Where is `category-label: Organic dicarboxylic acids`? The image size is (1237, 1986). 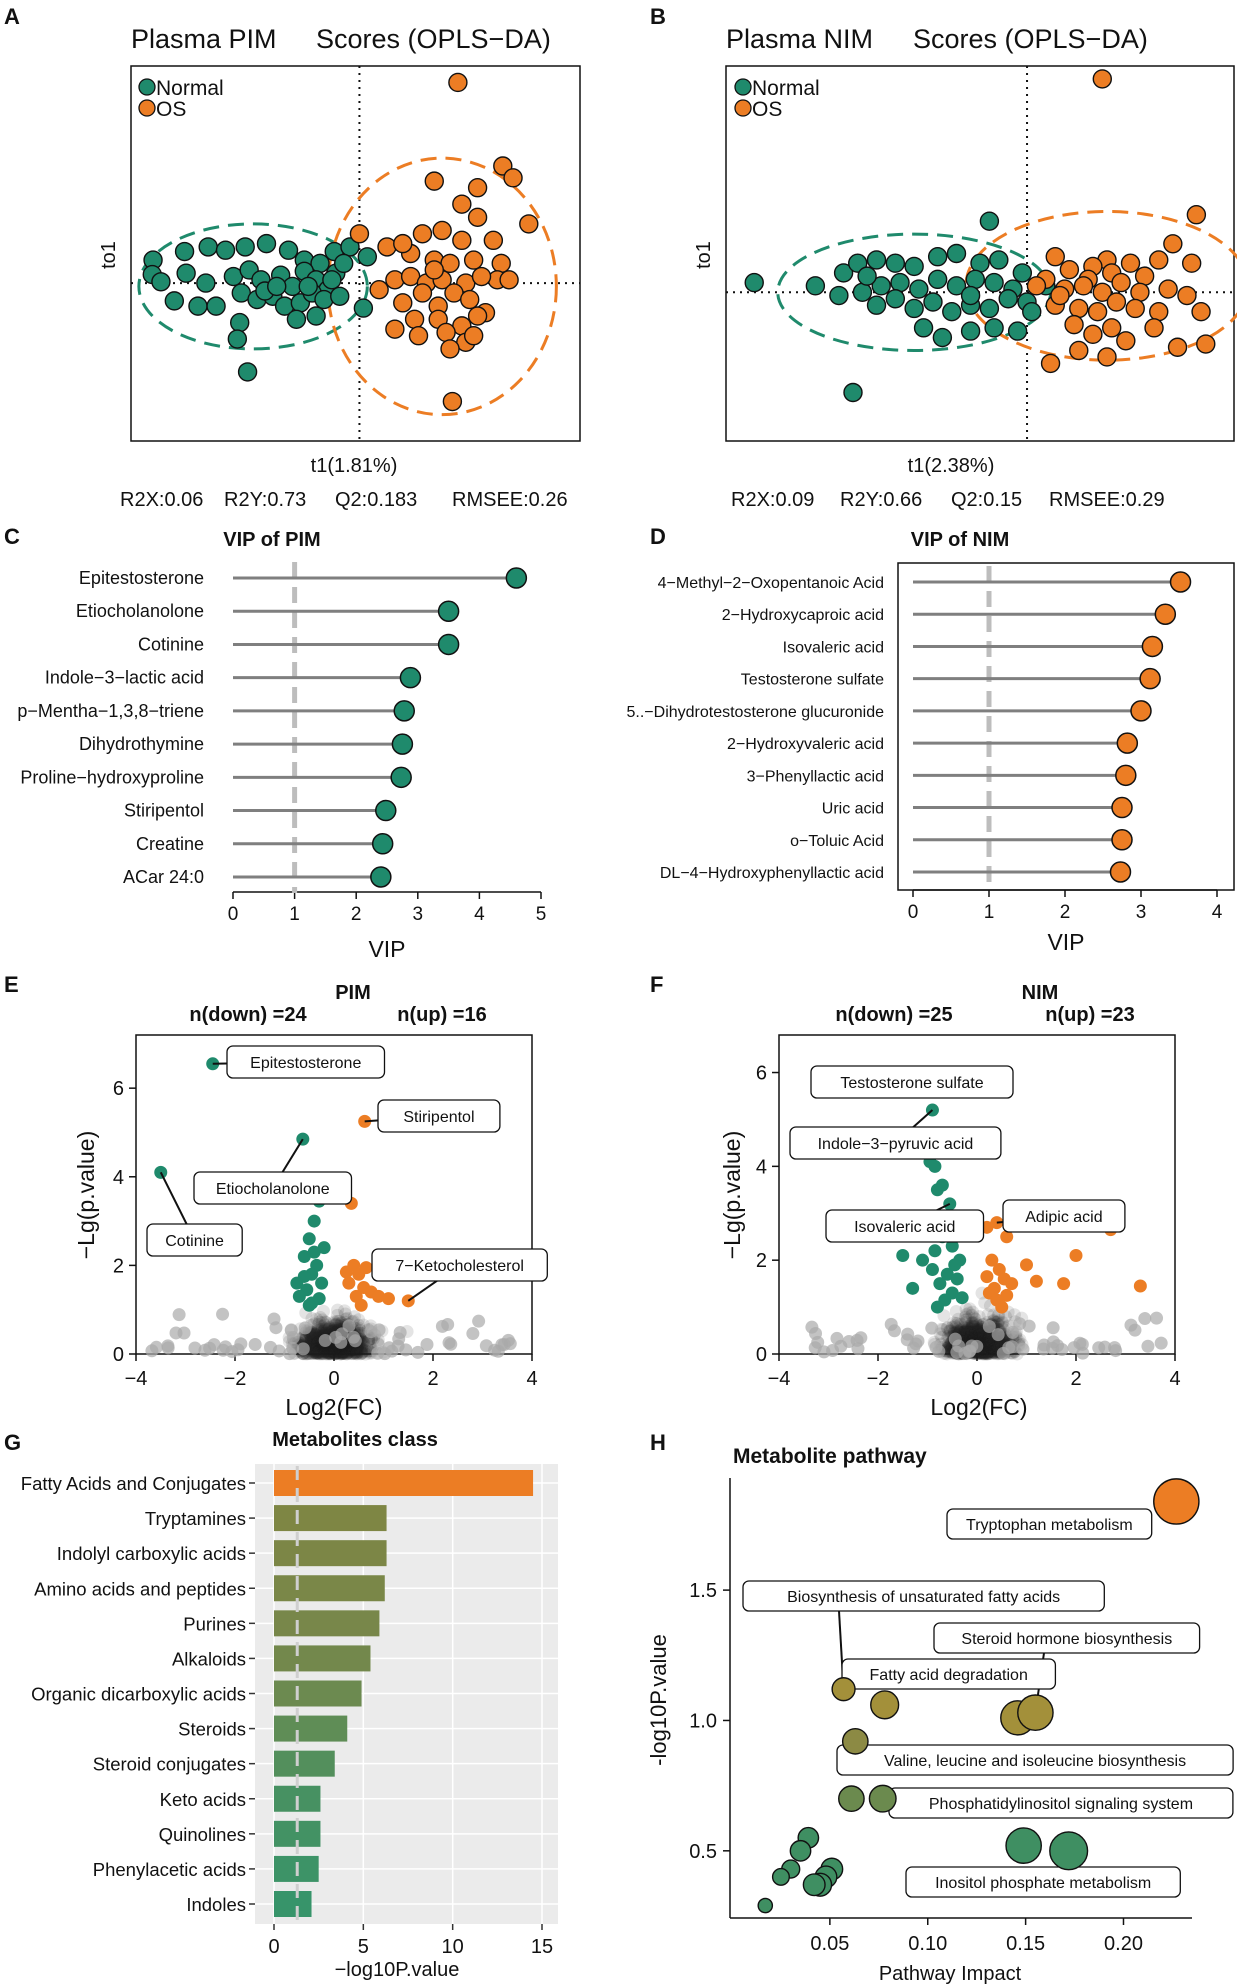 category-label: Organic dicarboxylic acids is located at coordinates (138, 1694).